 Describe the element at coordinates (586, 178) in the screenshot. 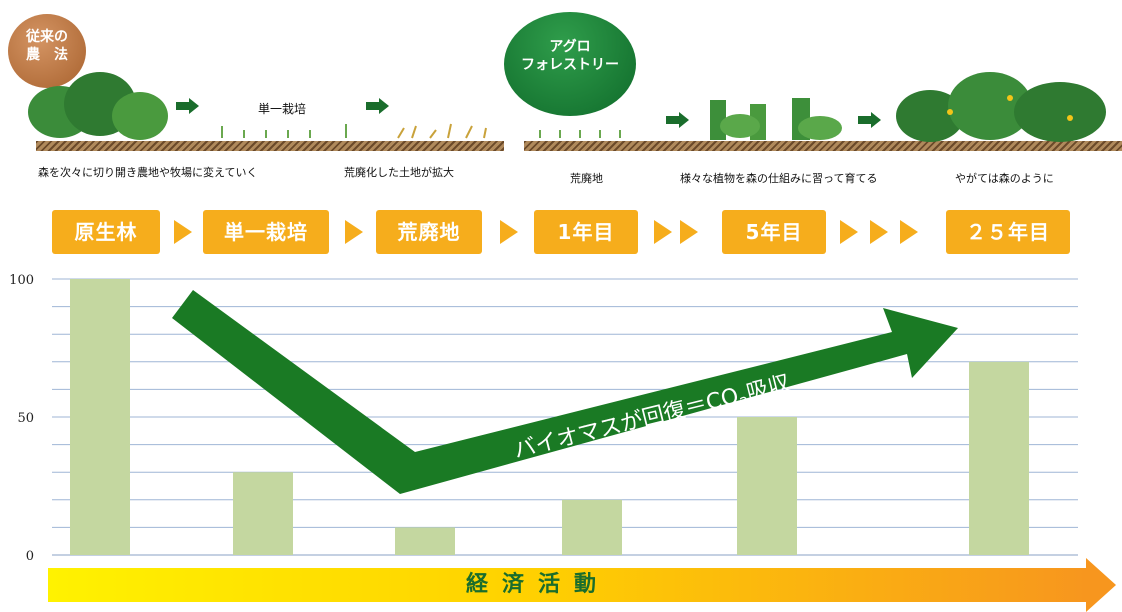

I see `caption-wasteland: 荒廃地` at that location.